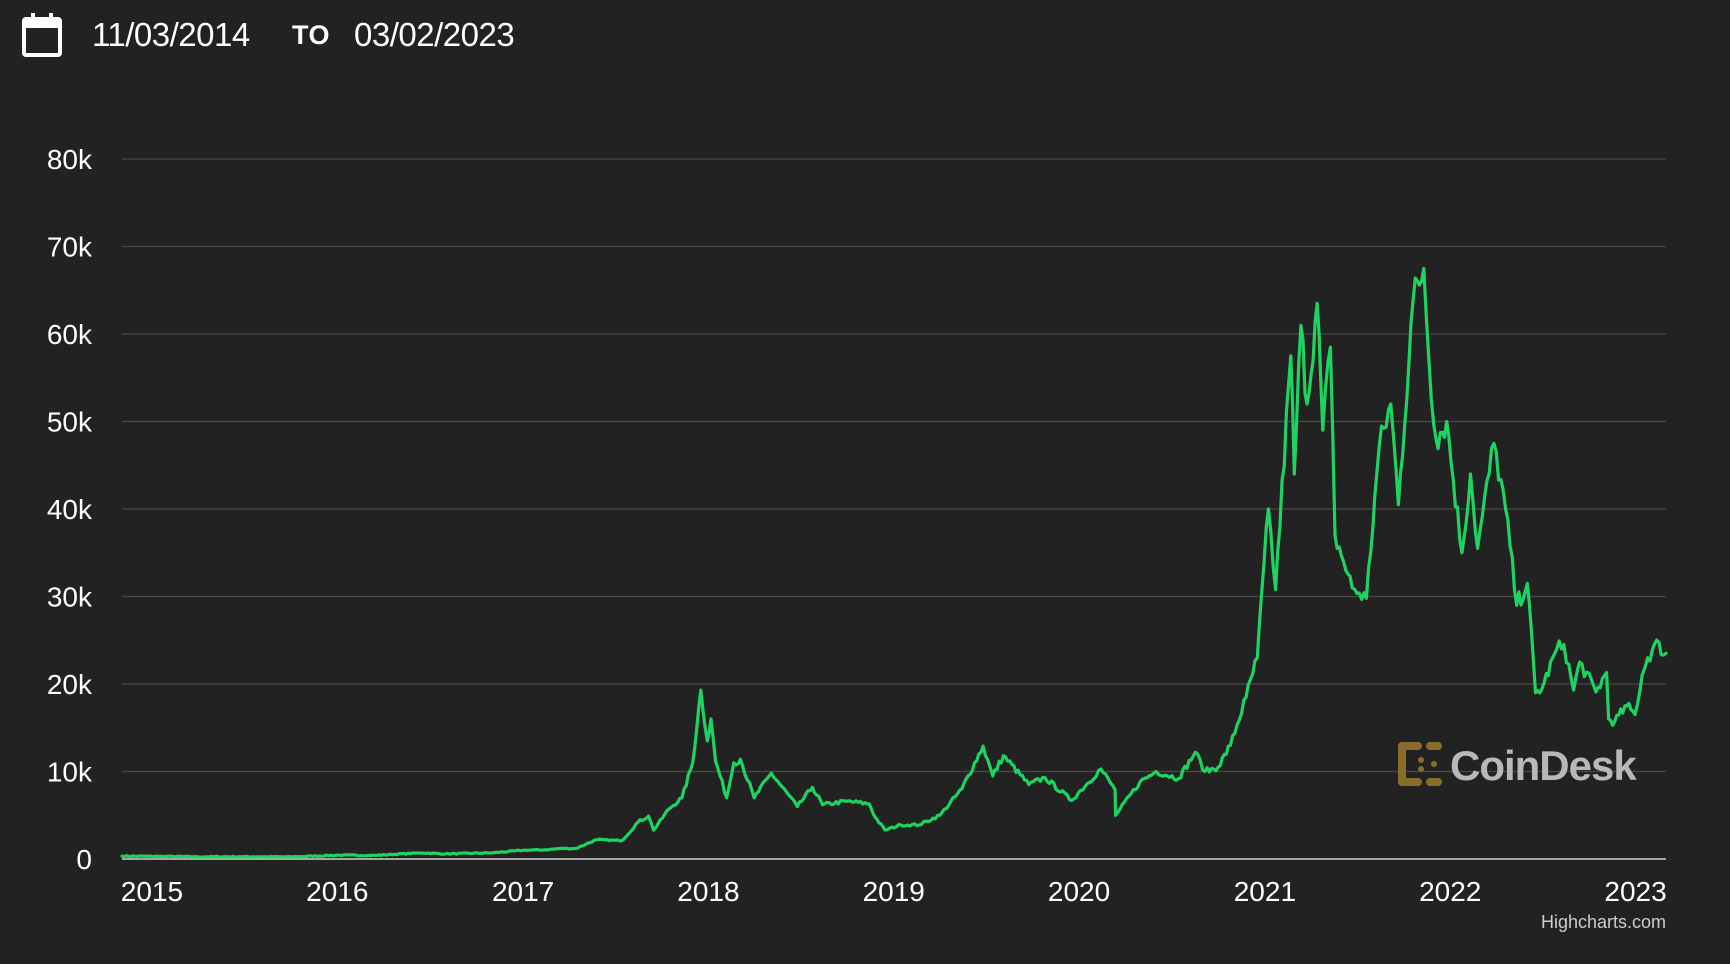  I want to click on y-tick-label: 30k, so click(70, 597).